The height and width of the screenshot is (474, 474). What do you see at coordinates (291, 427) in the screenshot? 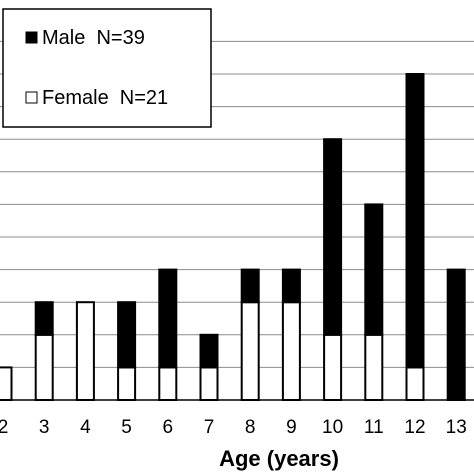
I see `x-tick-label-9: 9` at bounding box center [291, 427].